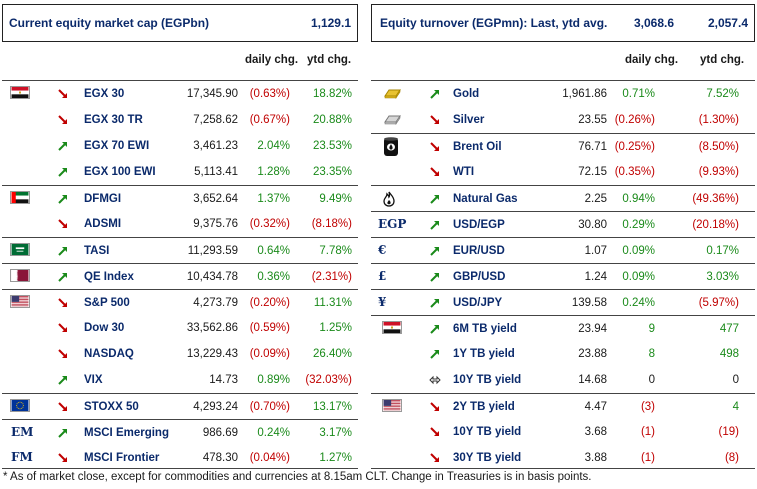 This screenshot has width=757, height=489. What do you see at coordinates (563, 120) in the screenshot?
I see `market-item-row: Silver 23.55 (0.26%) (1.30%)` at bounding box center [563, 120].